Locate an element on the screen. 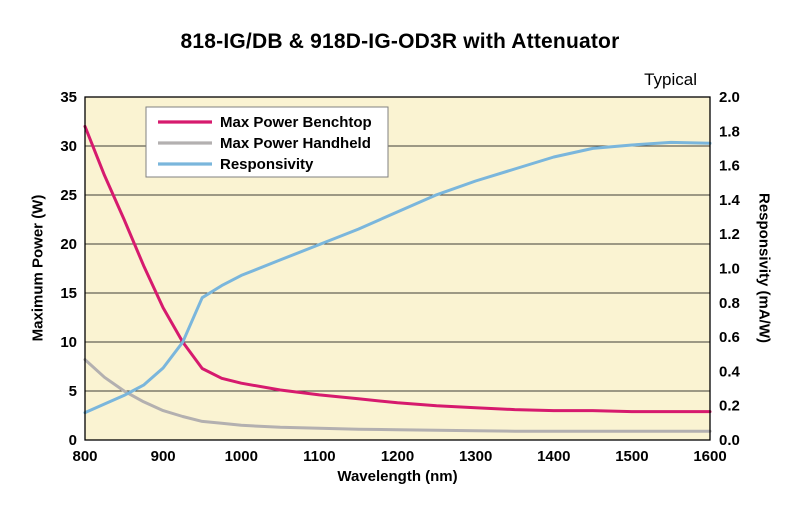 This screenshot has height=506, width=800. x-tick-label: 1600 is located at coordinates (709, 456).